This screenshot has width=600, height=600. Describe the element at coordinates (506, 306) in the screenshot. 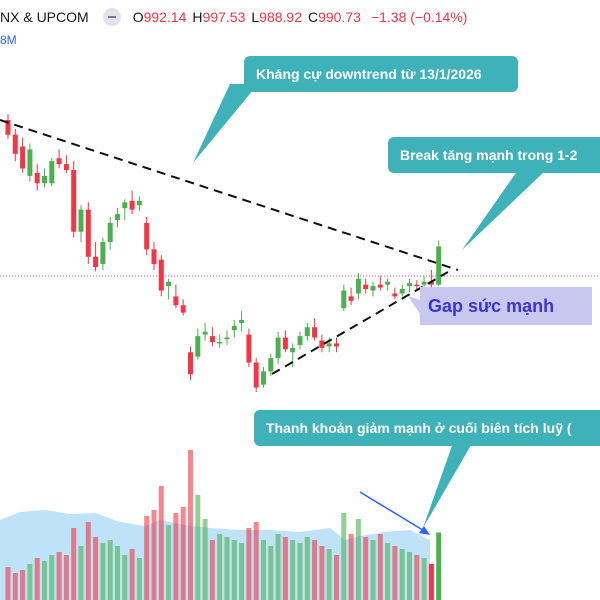

I see `gap-label: Gap sức mạnh` at that location.